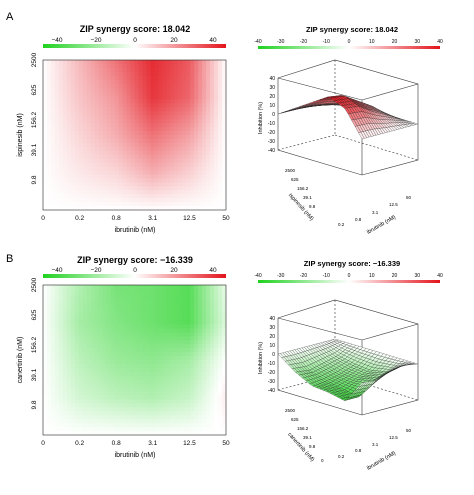 This screenshot has width=474, height=495. What do you see at coordinates (43, 218) in the screenshot?
I see `heatmap-a-x-tick: 0` at bounding box center [43, 218].